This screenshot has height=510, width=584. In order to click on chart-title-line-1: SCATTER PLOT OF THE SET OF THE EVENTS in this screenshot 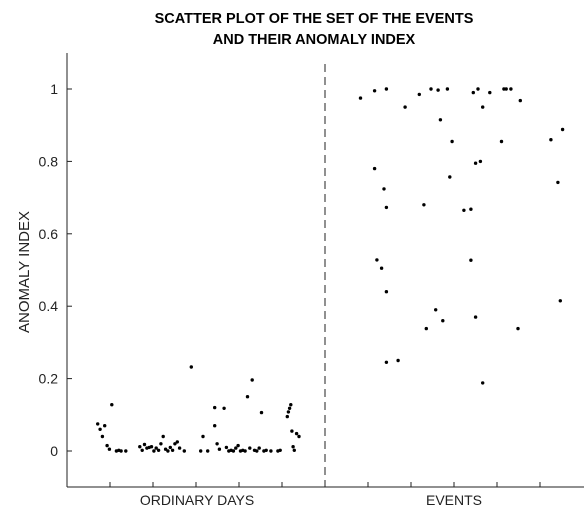, I will do `click(314, 19)`.